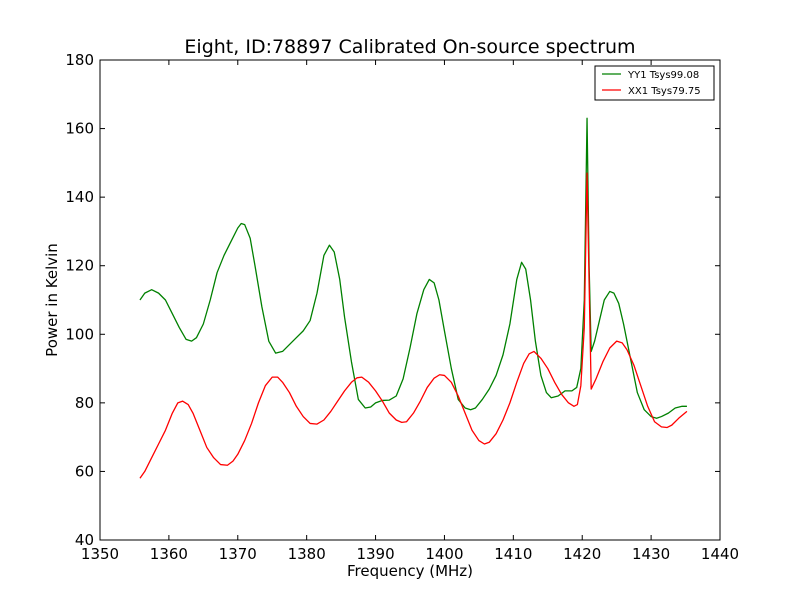 Image resolution: width=800 pixels, height=605 pixels. I want to click on y-tick-label: 120, so click(79, 266).